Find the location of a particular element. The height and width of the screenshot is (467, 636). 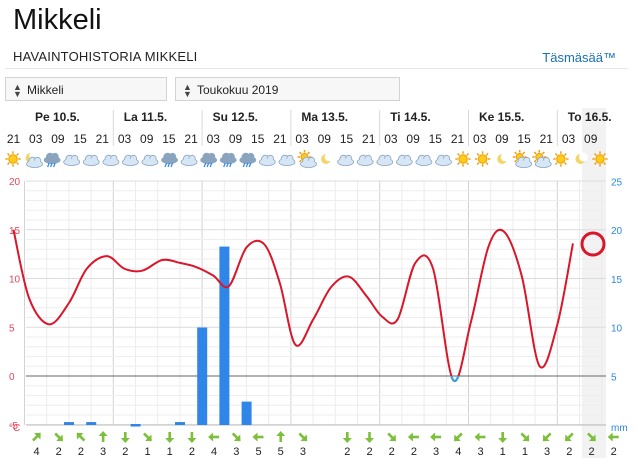

wind-speed-label: 5 is located at coordinates (258, 452).